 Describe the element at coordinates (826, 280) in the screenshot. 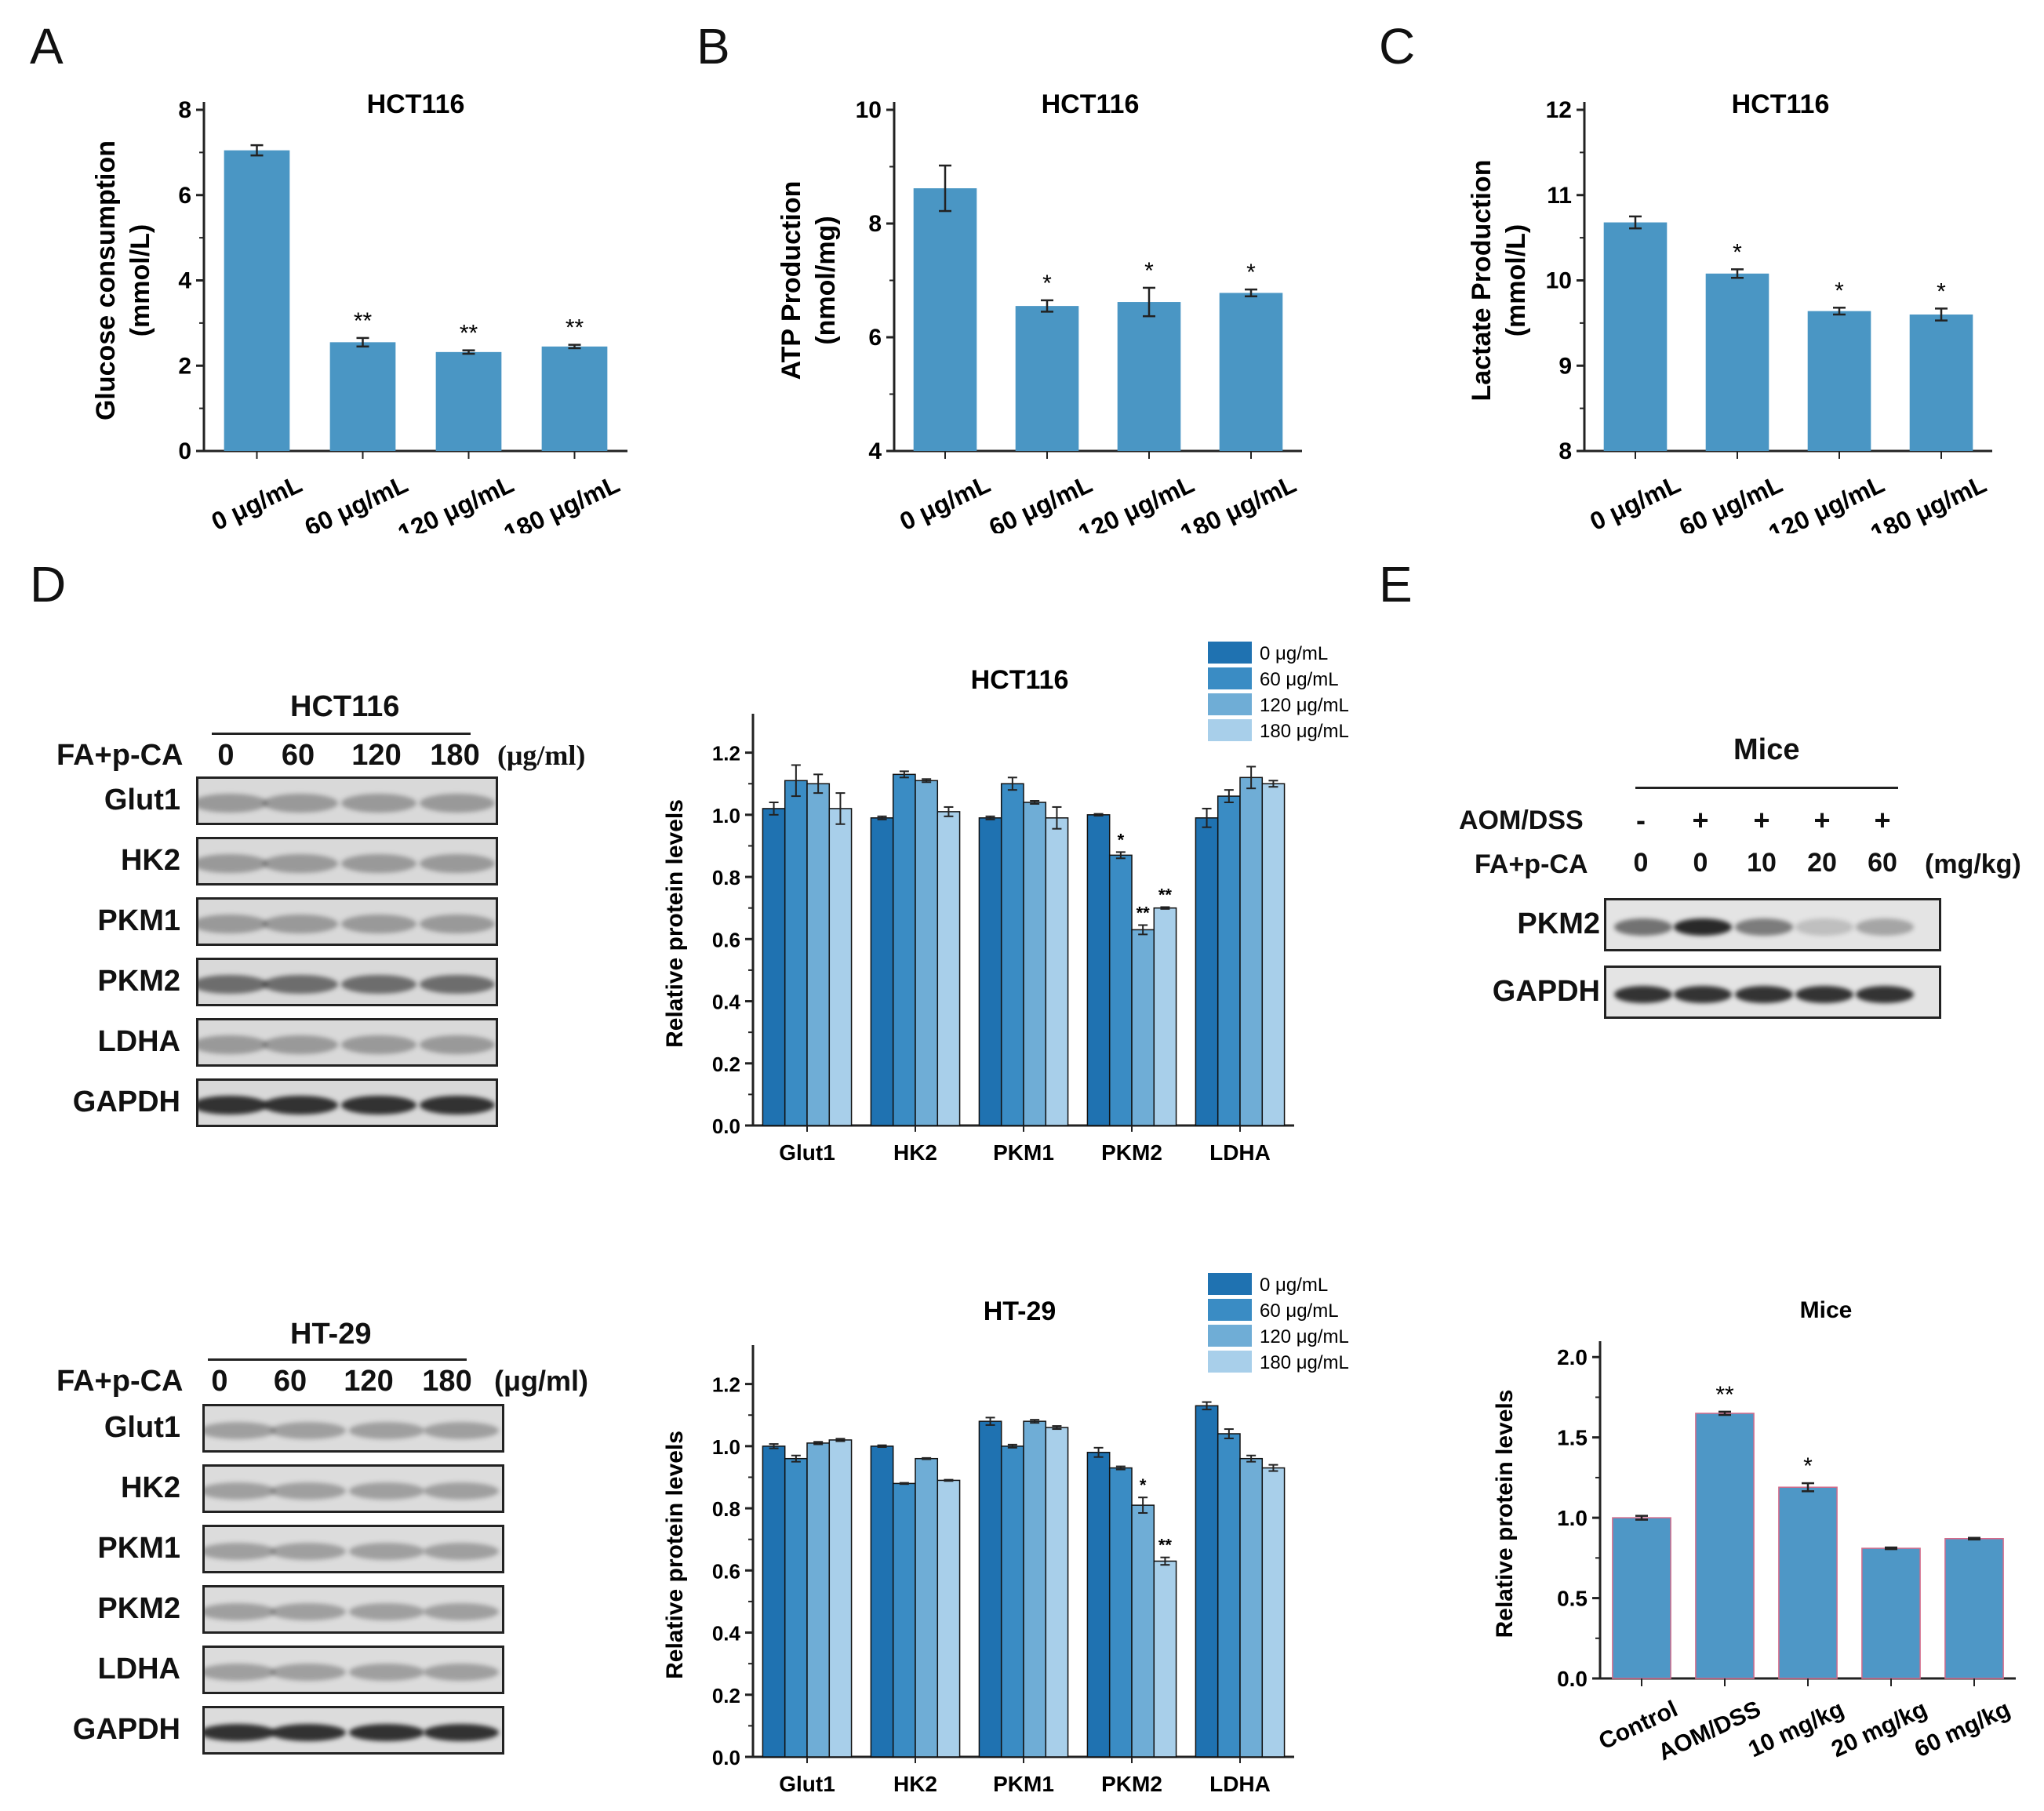

I see `y-axis-unit: (nmol/mg)` at that location.